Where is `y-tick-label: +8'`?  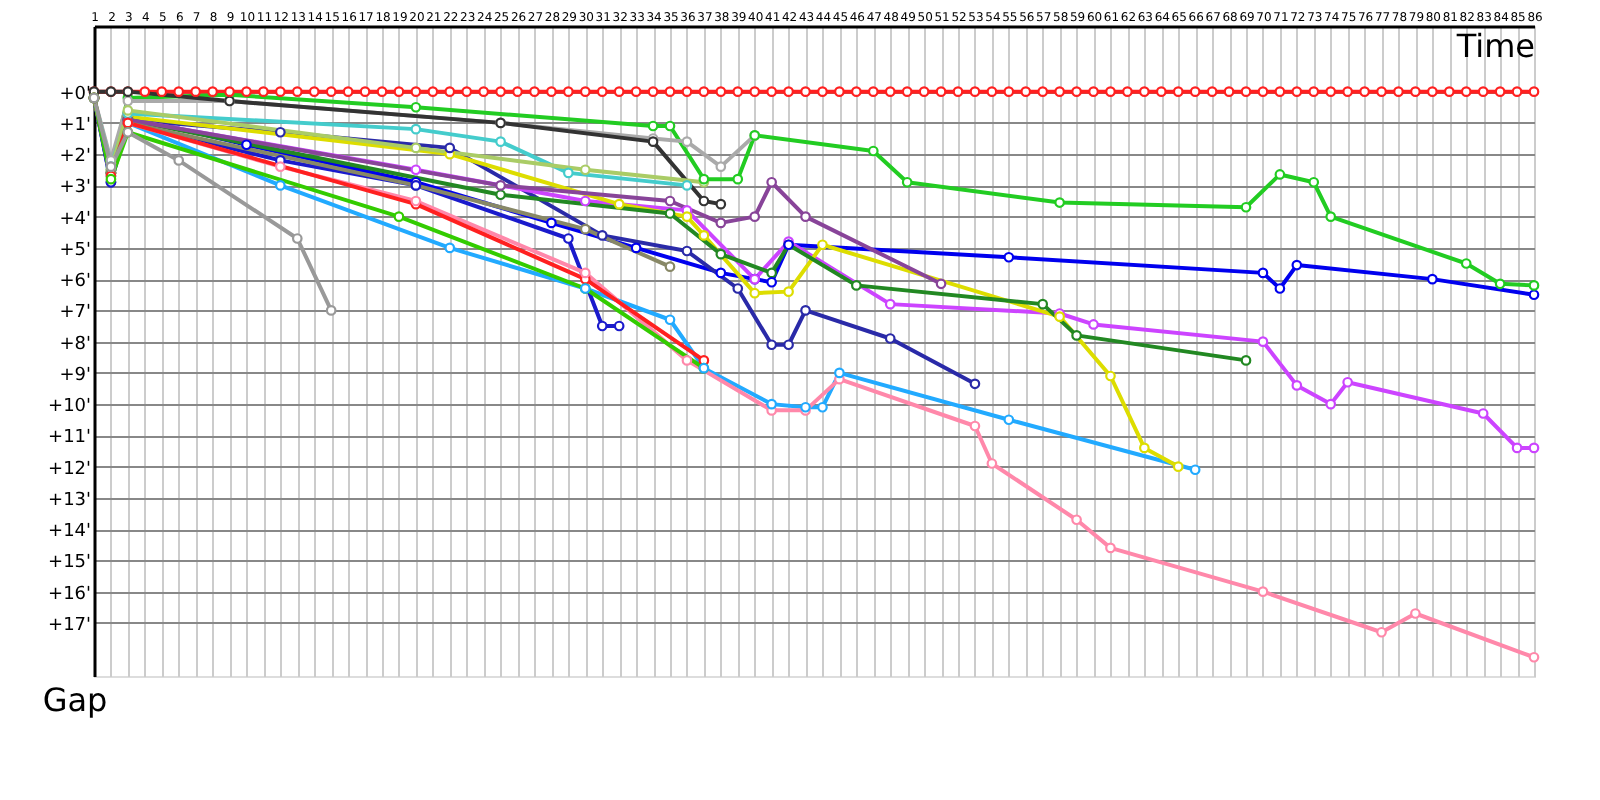 y-tick-label: +8' is located at coordinates (75, 344).